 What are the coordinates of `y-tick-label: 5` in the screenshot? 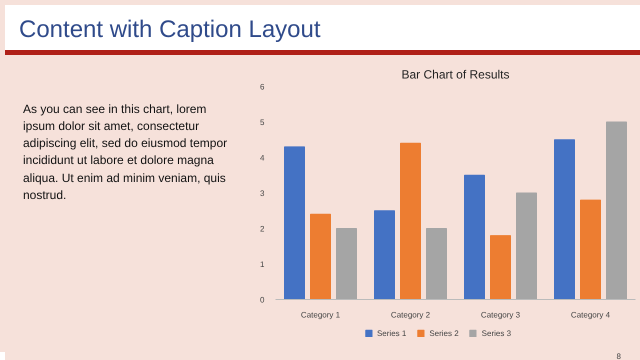 It's located at (263, 122).